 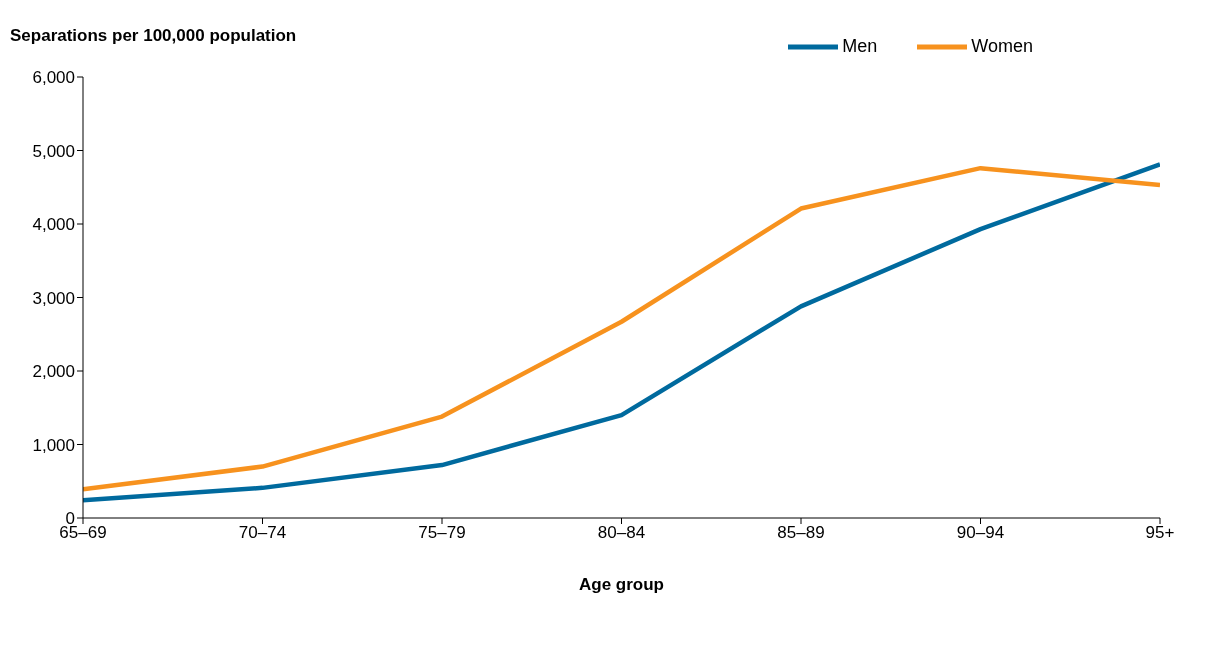 I want to click on y-tick-label: 6,000, so click(x=53, y=78).